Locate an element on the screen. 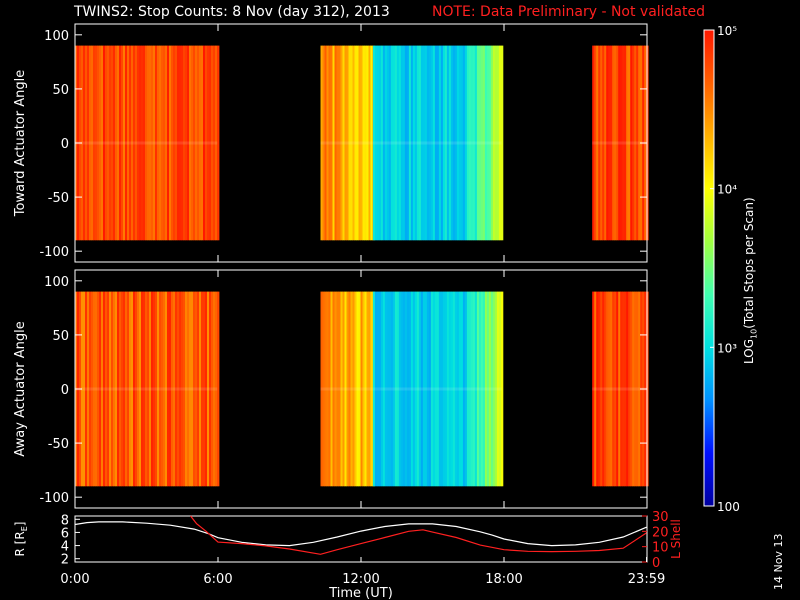  y-axis-label: Away Actuator Angle is located at coordinates (20, 388).